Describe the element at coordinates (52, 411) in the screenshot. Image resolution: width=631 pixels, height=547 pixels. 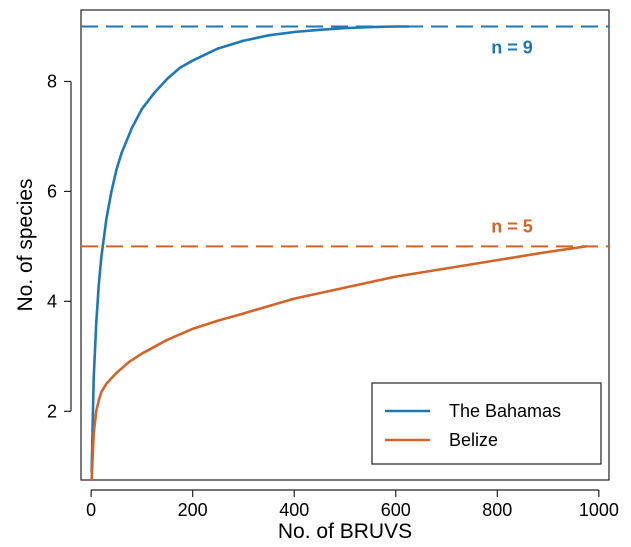
I see `y-tick-label: 2` at that location.